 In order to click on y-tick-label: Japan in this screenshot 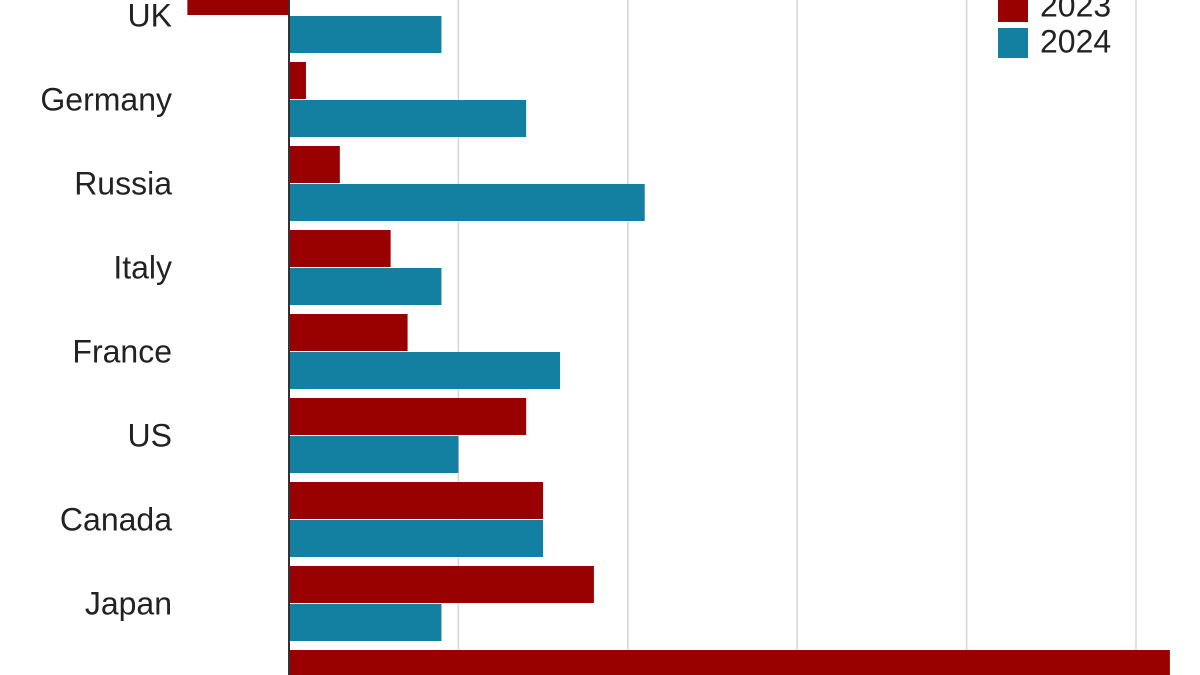, I will do `click(128, 603)`.